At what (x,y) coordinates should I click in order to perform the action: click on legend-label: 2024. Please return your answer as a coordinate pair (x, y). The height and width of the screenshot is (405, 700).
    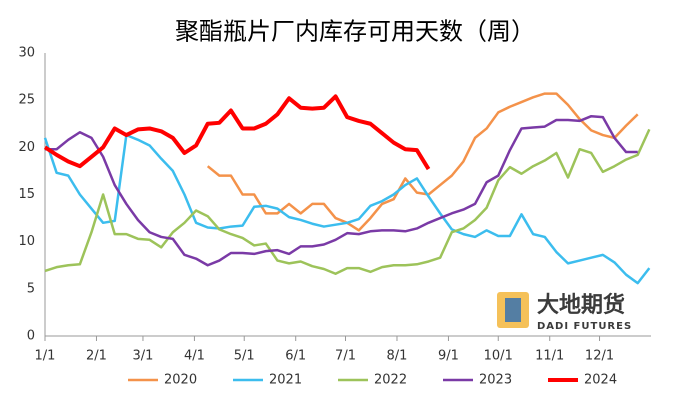
    Looking at the image, I should click on (600, 380).